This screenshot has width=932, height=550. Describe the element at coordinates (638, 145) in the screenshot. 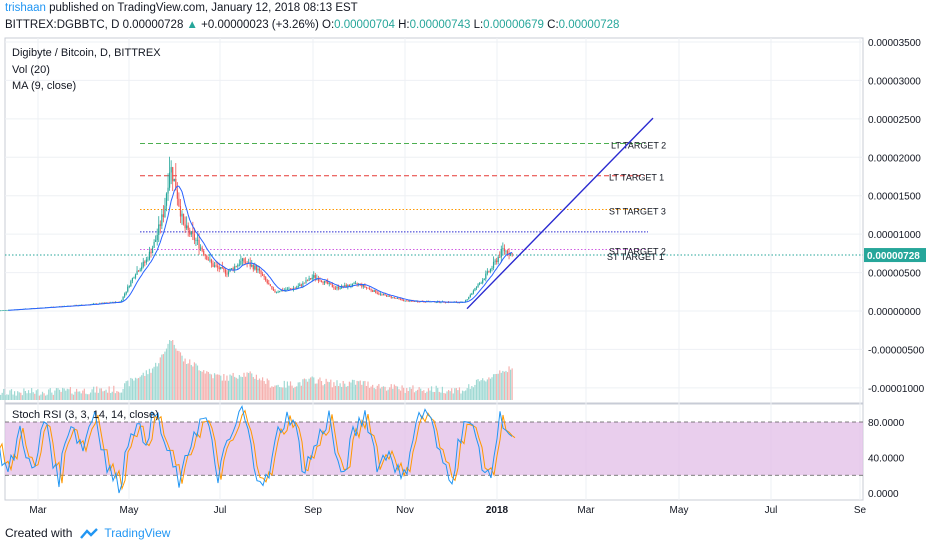

I see `target-label: LT TARGET 2` at that location.